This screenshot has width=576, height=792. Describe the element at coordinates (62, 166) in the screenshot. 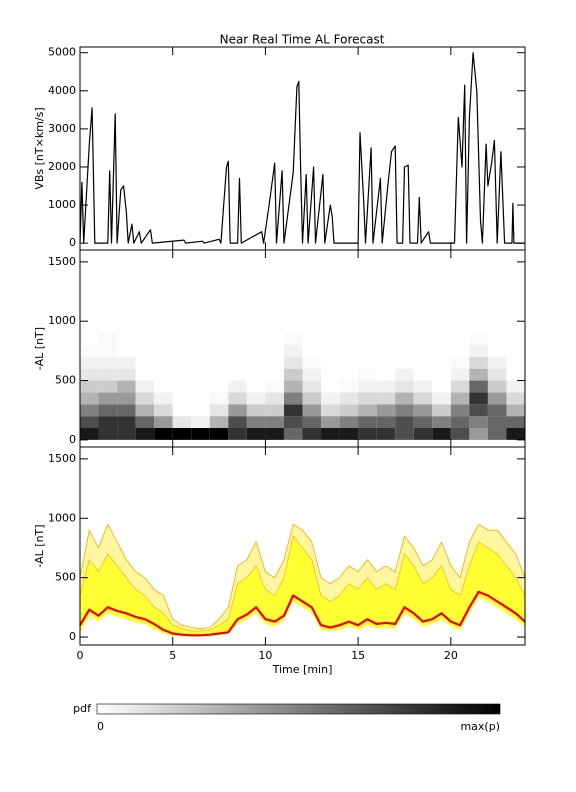

I see `y-tick-label: 2000` at that location.